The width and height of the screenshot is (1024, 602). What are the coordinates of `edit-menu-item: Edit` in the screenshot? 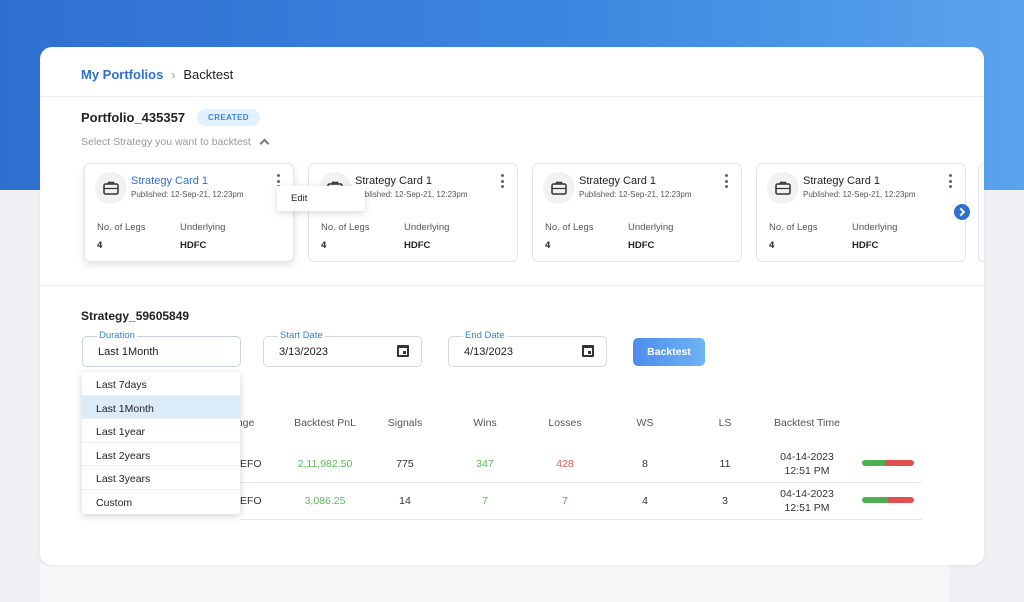 It's located at (299, 198).